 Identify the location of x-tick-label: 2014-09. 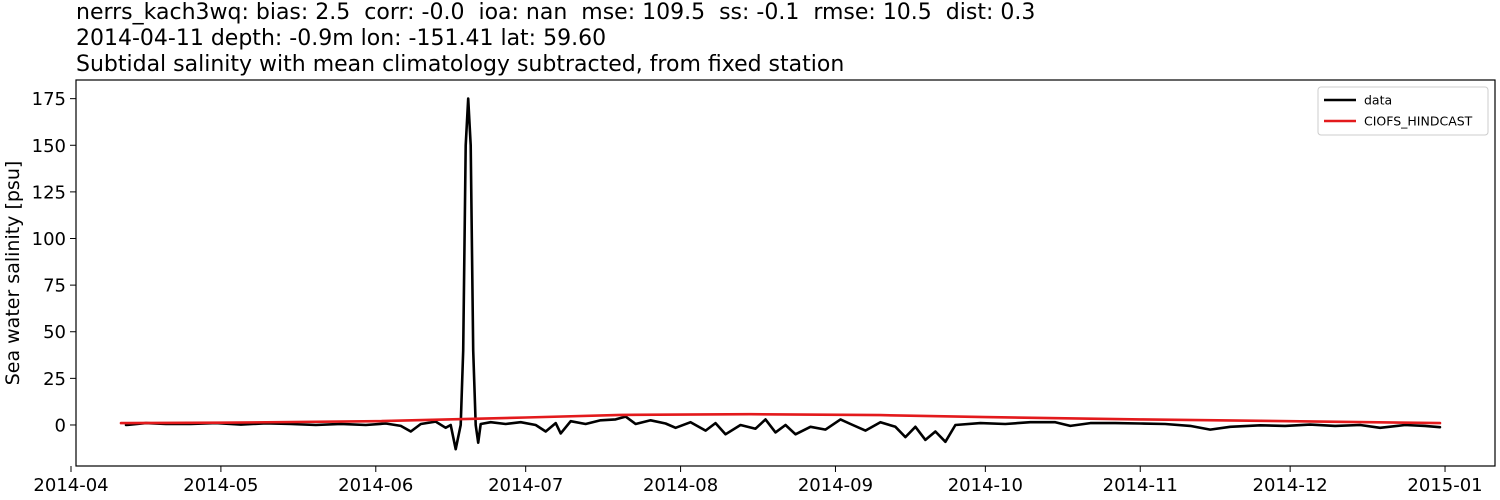
(835, 485).